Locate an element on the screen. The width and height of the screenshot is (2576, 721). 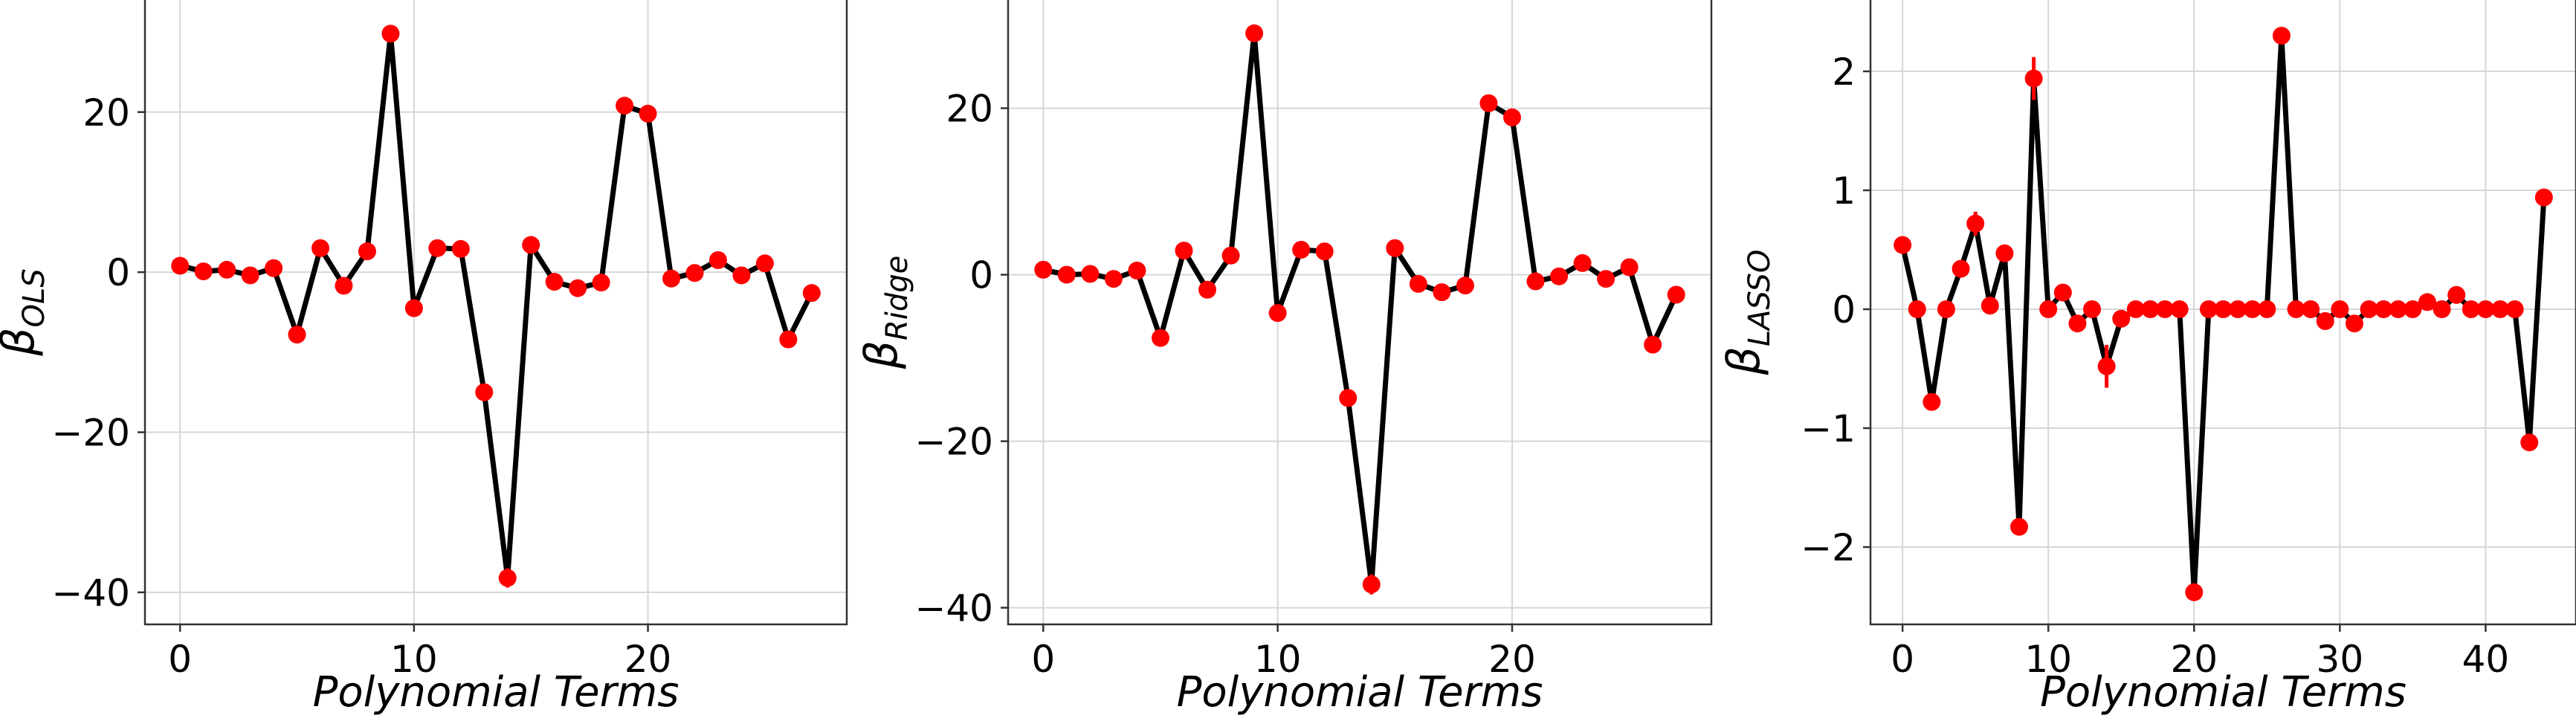
y-tick-label: 1 is located at coordinates (1844, 191).